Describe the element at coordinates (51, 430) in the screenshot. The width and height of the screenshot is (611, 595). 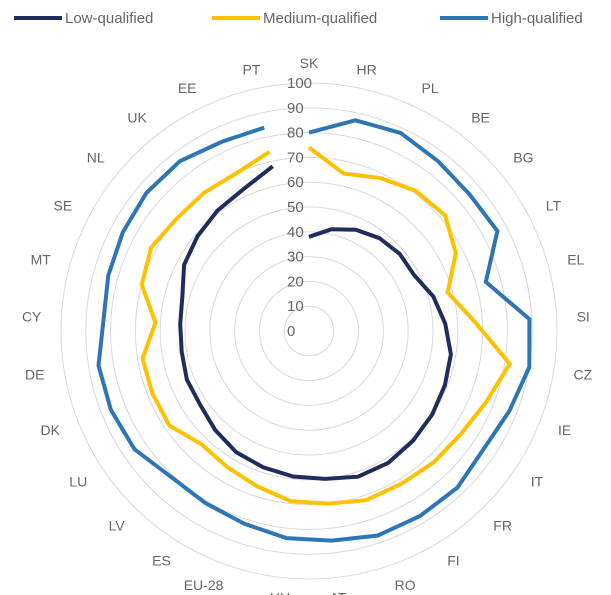
I see `category-label: DK` at that location.